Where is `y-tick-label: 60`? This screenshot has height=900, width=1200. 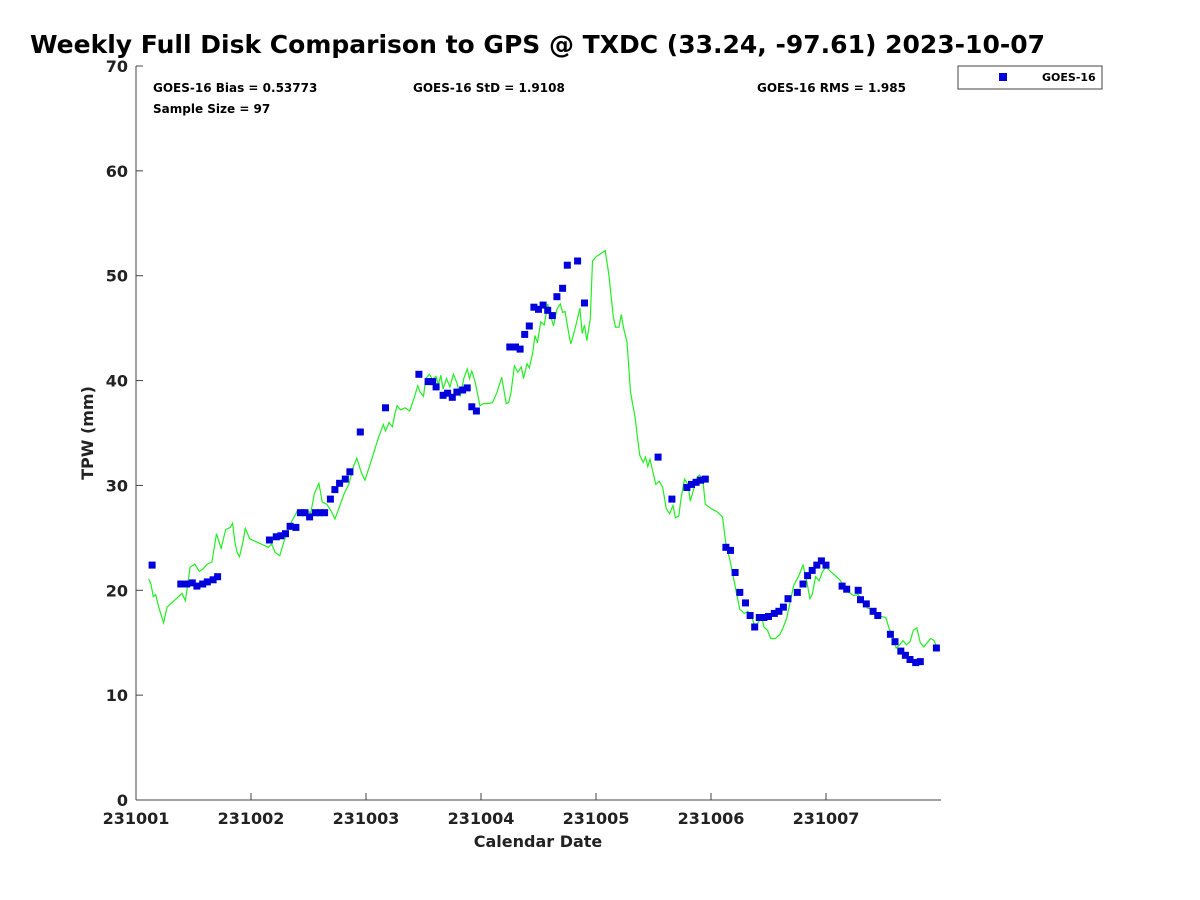 y-tick-label: 60 is located at coordinates (117, 171).